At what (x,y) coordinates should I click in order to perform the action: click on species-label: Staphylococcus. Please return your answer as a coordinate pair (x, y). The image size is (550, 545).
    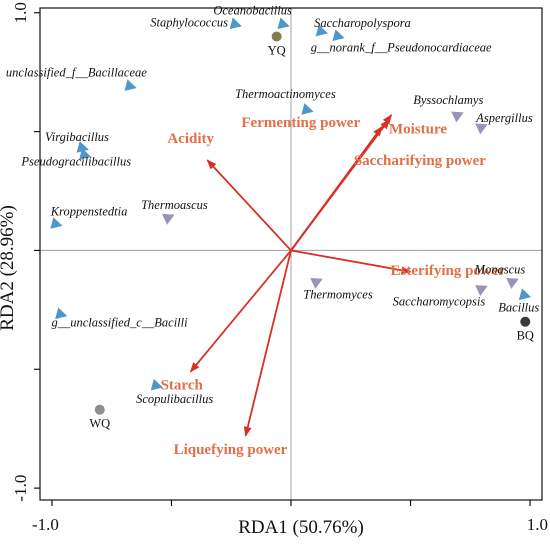
    Looking at the image, I should click on (189, 23).